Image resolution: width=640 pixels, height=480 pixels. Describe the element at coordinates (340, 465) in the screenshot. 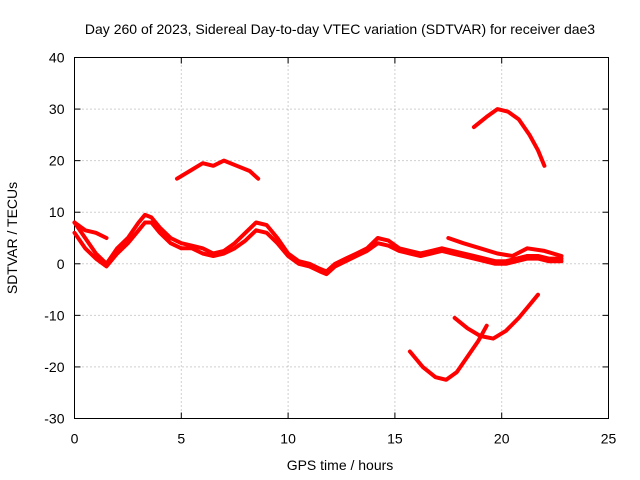

I see `x-axis-label: GPS time / hours` at that location.